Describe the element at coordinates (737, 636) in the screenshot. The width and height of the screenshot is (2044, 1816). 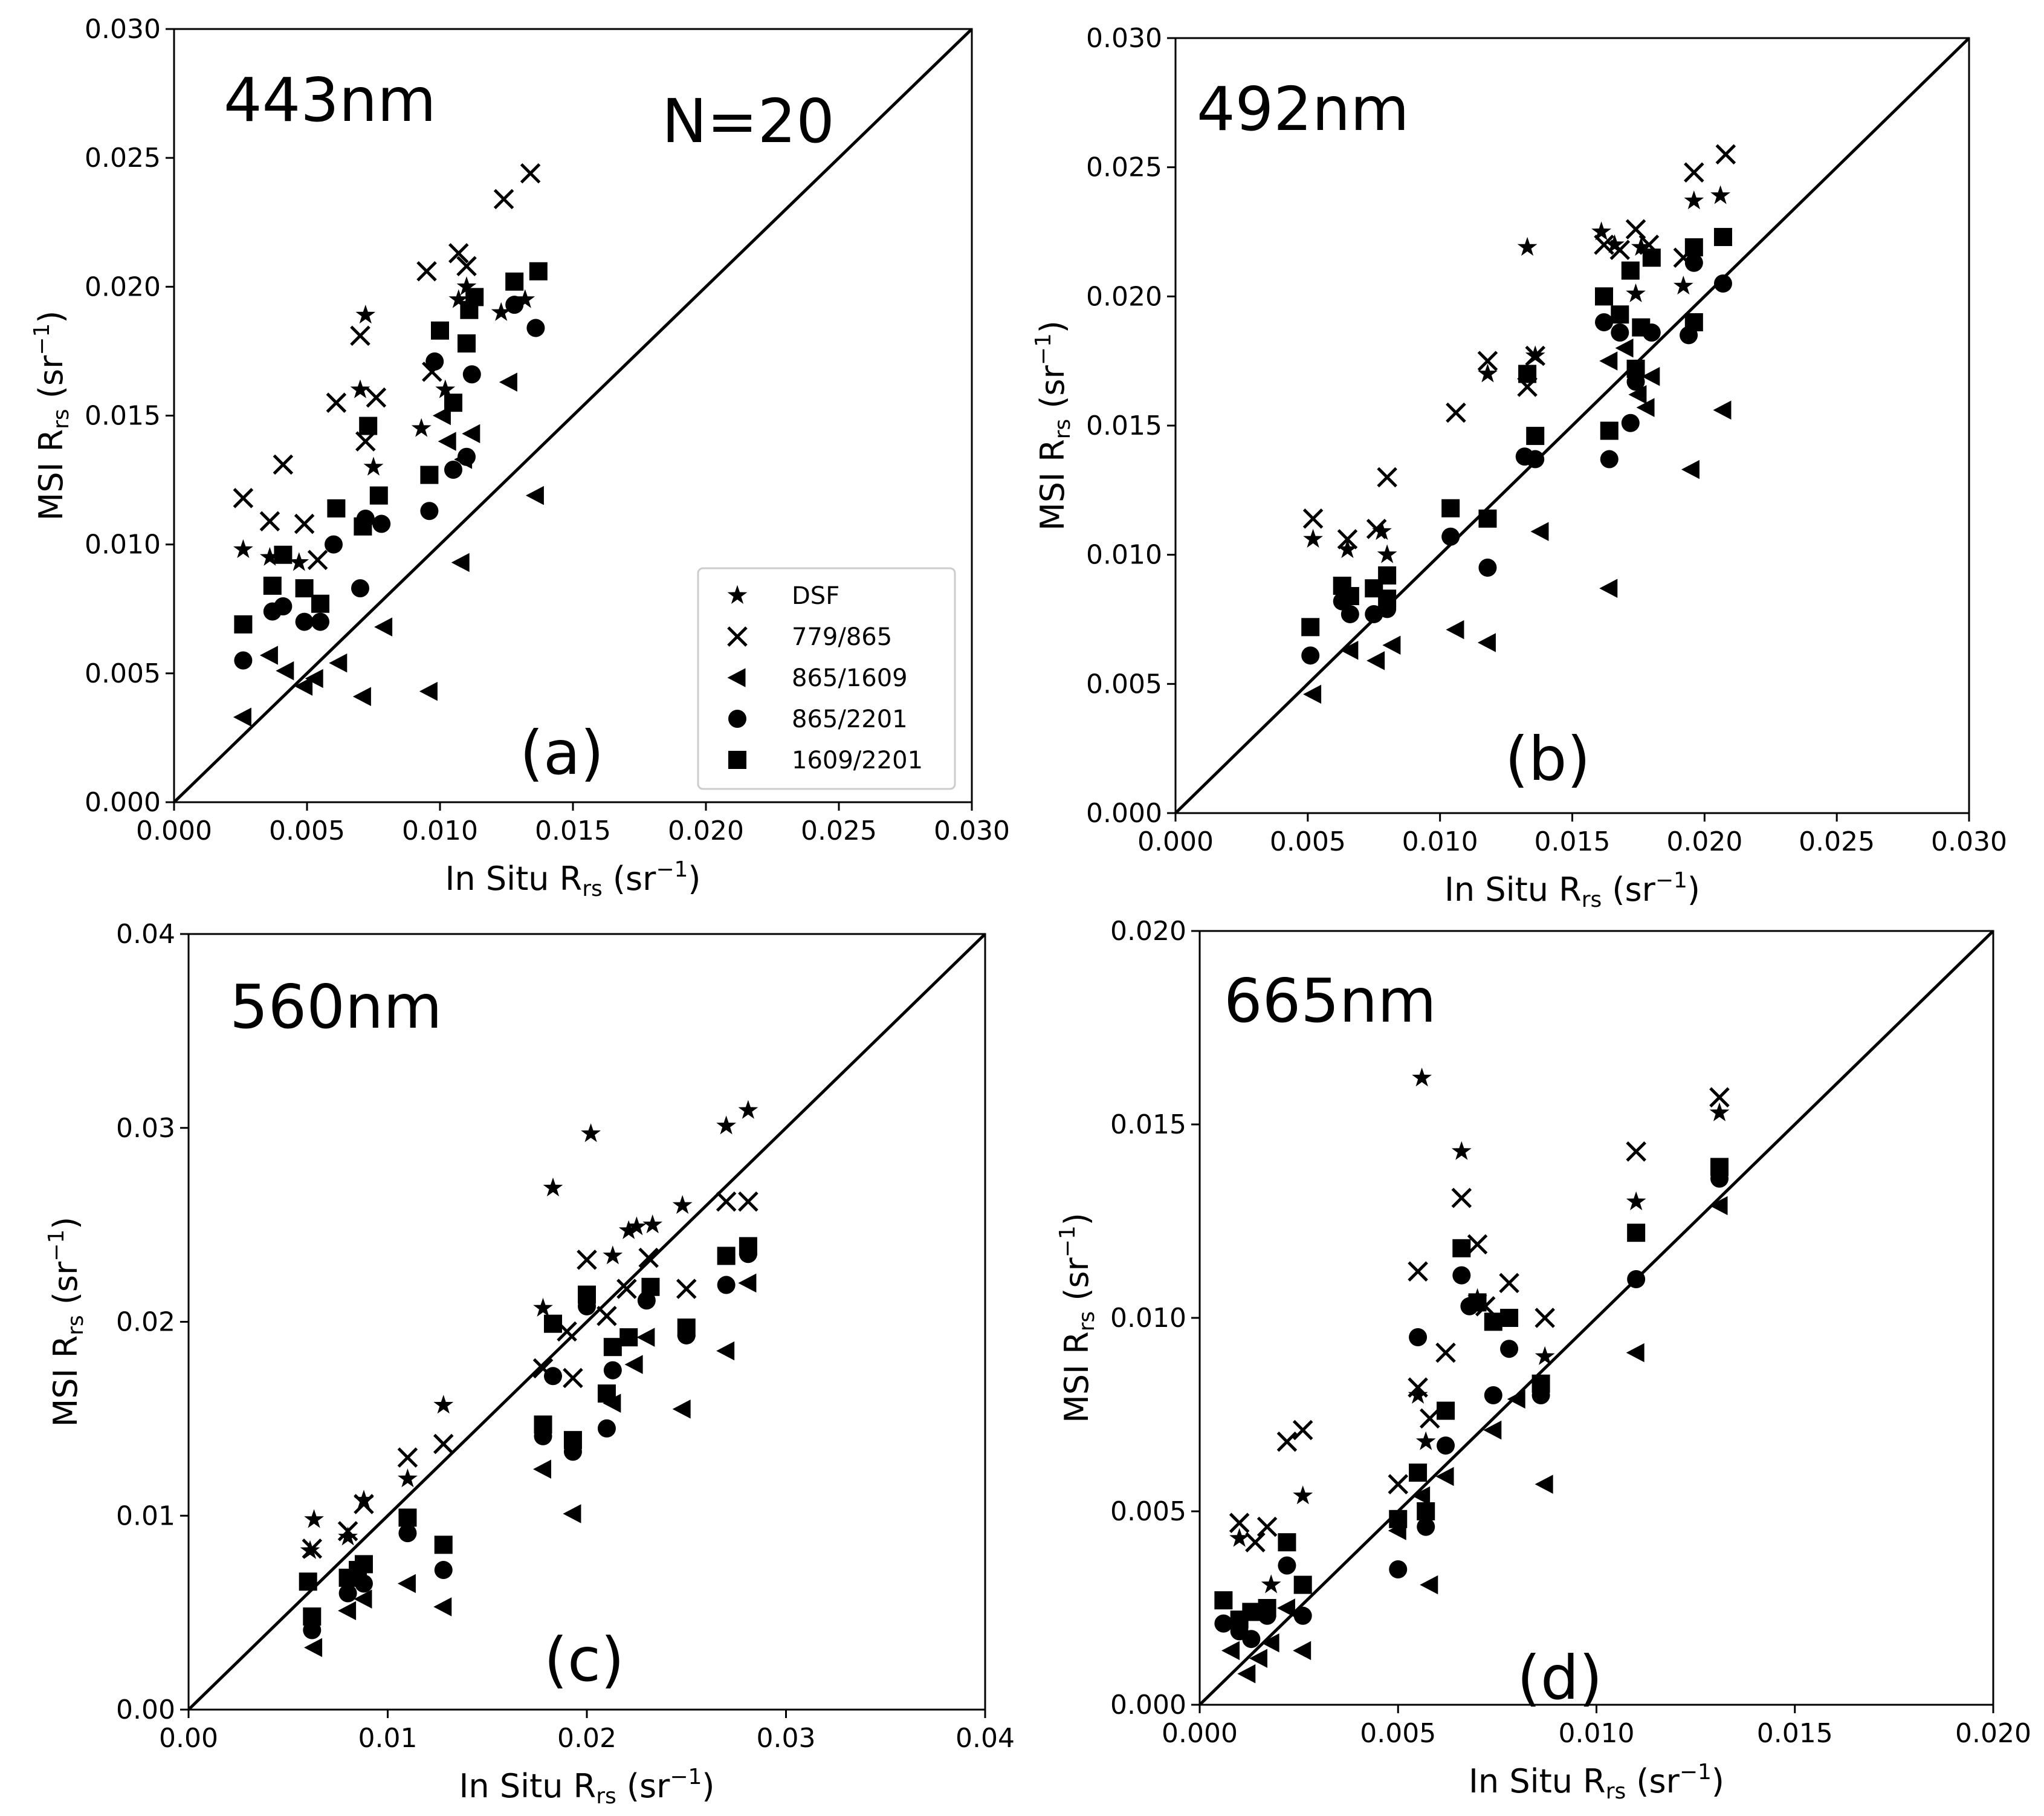
I see `legend-marker-x` at that location.